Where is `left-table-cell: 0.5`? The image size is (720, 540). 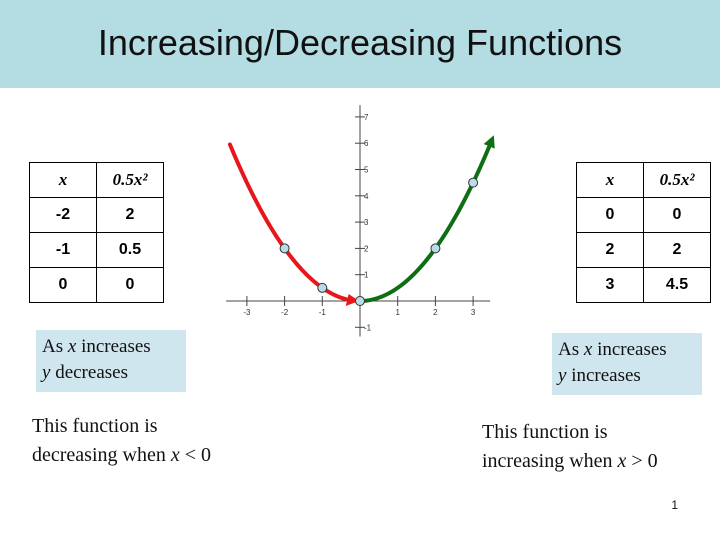
left-table-cell: 0.5 is located at coordinates (130, 250).